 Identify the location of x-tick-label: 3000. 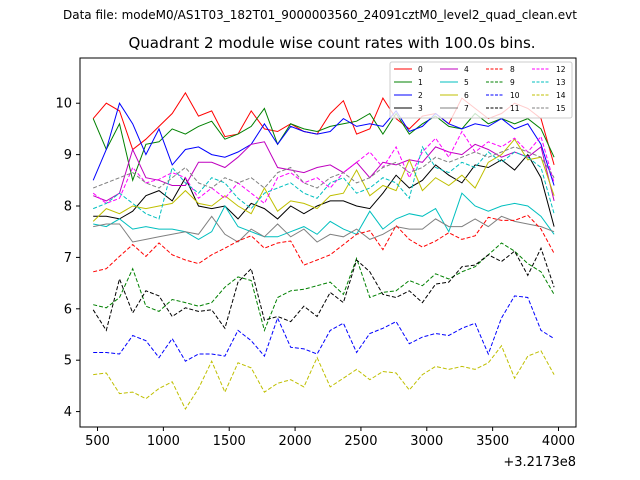
(426, 441).